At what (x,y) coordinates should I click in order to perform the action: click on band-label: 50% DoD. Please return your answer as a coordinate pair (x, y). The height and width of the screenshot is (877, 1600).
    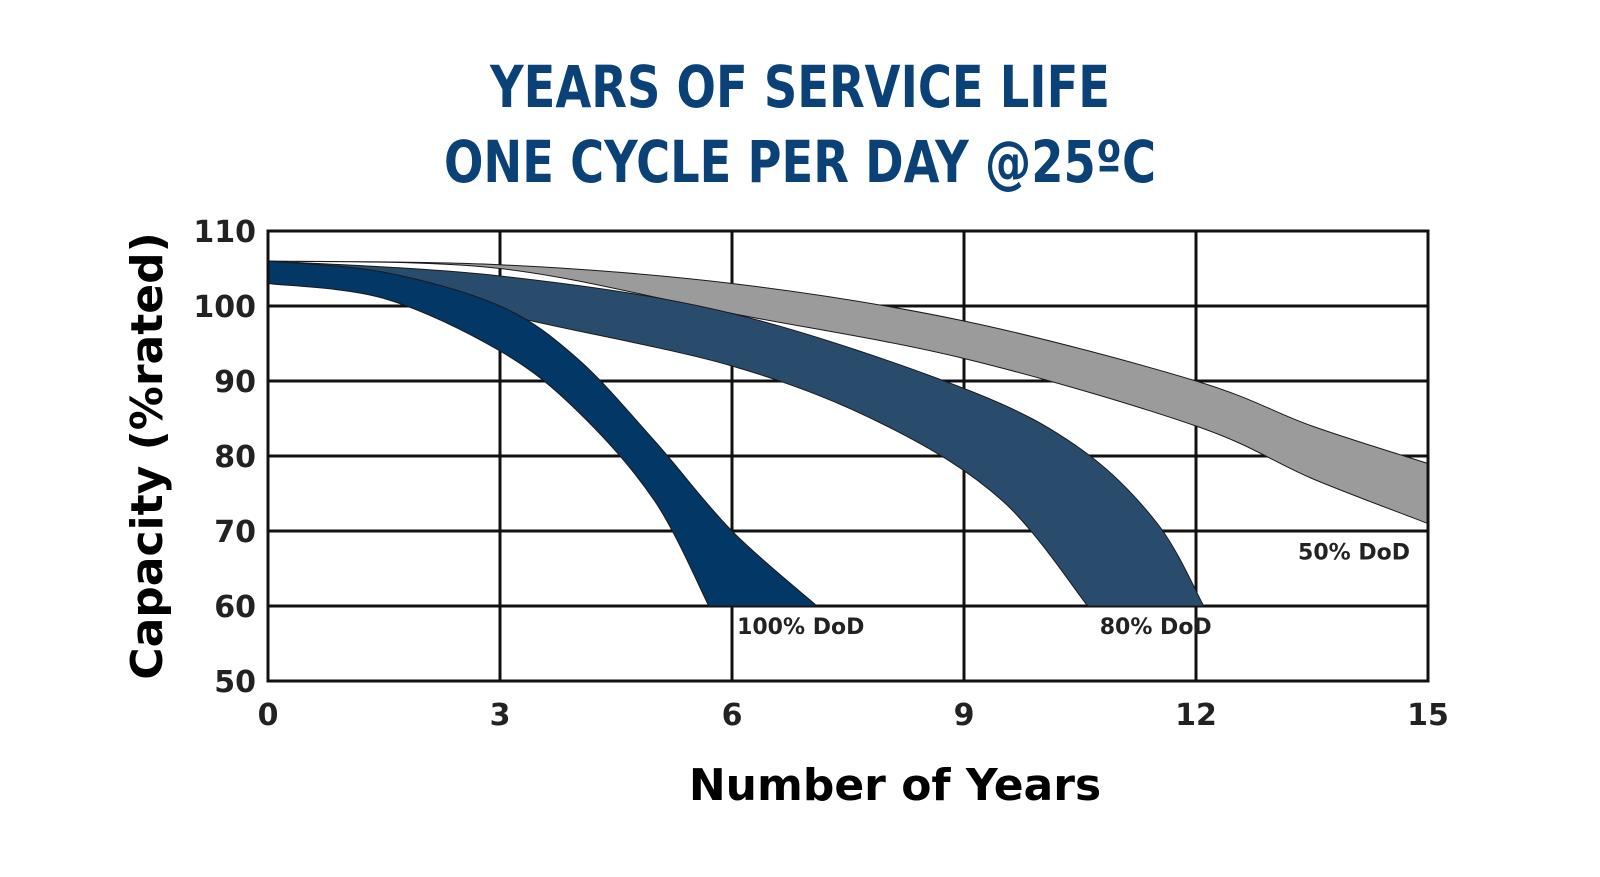
    Looking at the image, I should click on (1354, 553).